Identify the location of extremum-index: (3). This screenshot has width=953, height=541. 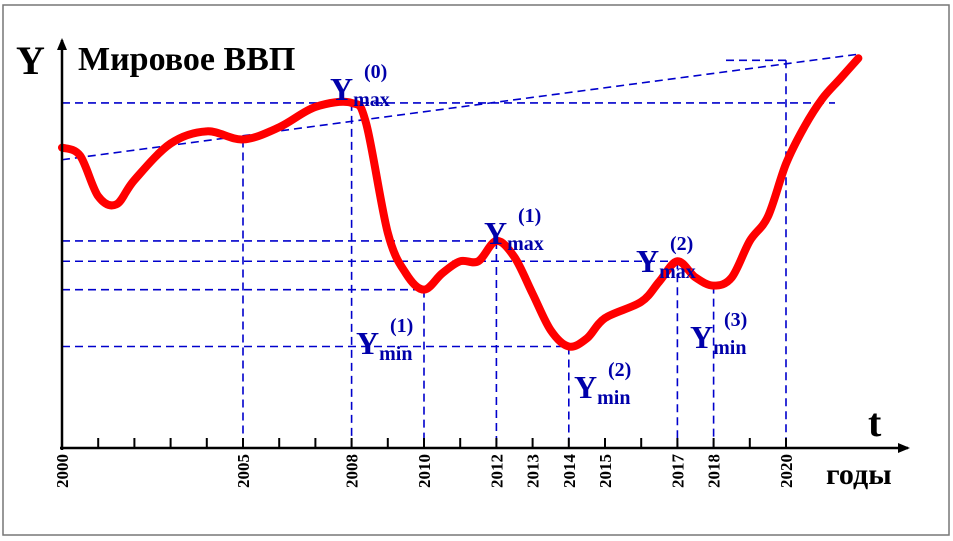
(735, 320).